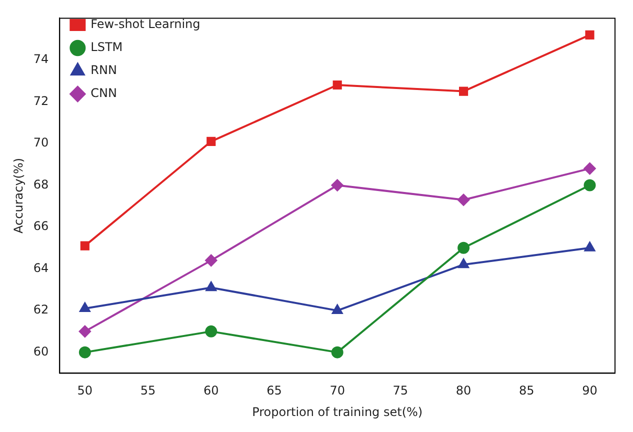  I want to click on y-tick-label: 68, so click(41, 184).